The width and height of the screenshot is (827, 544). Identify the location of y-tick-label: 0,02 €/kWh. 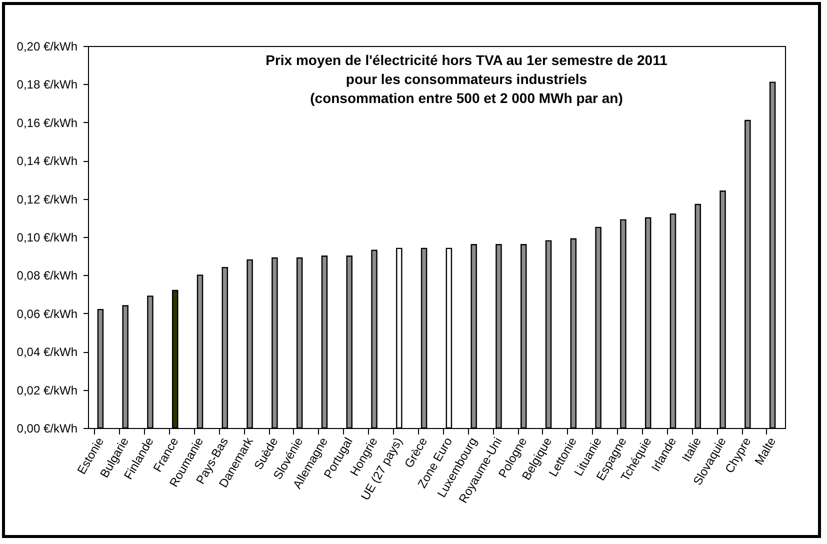
(47, 390).